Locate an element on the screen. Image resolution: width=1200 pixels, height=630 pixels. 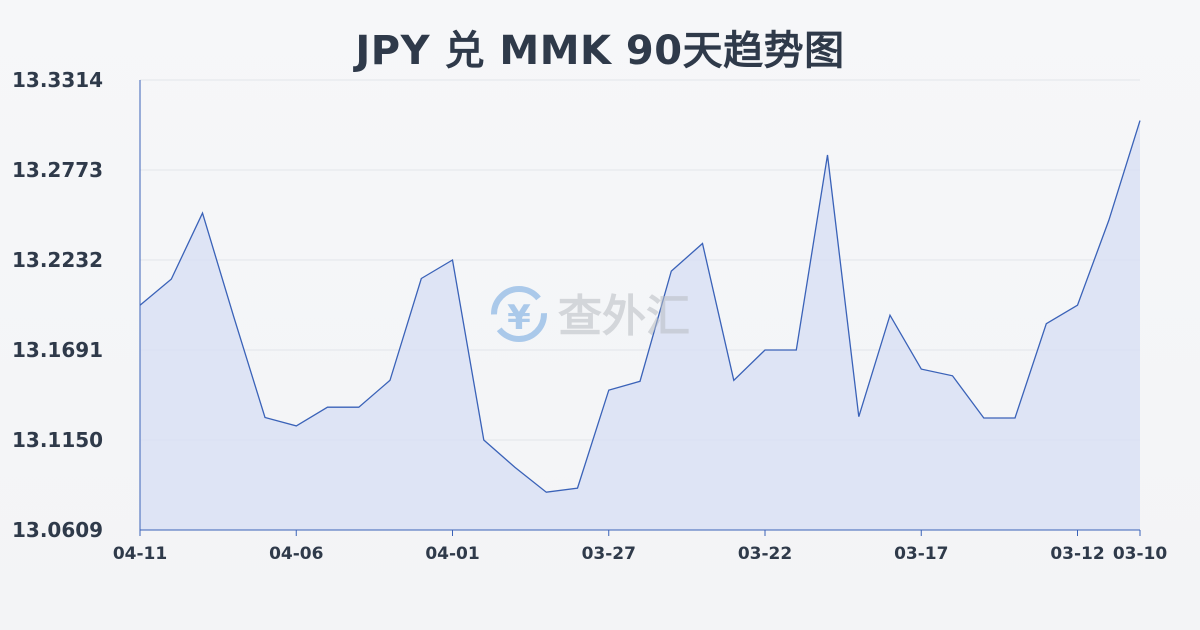
y-tick-label: 13.1150 is located at coordinates (57, 440).